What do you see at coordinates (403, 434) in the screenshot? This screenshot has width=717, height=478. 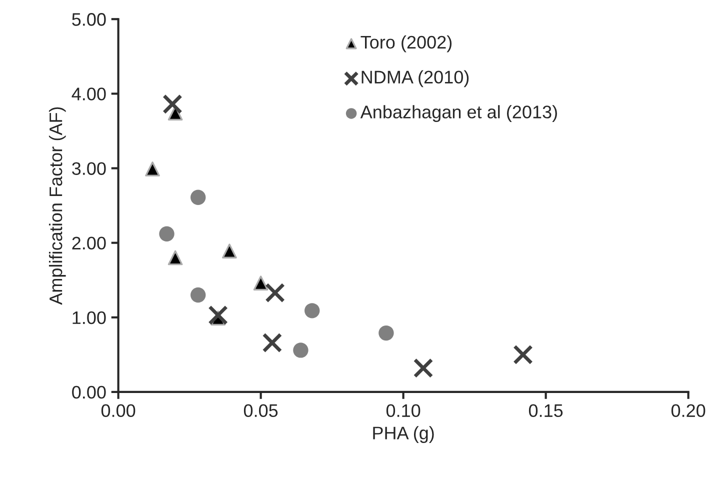 I see `x-axis-title: PHA (g)` at bounding box center [403, 434].